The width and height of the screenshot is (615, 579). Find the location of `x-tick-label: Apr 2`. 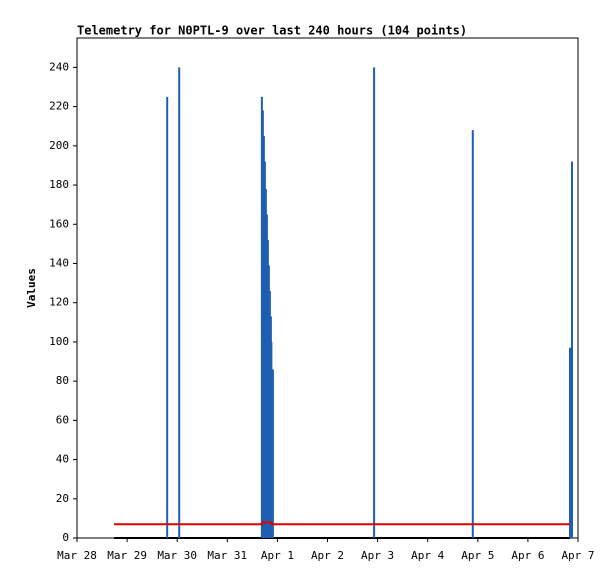

x-tick-label: Apr 2 is located at coordinates (327, 555).